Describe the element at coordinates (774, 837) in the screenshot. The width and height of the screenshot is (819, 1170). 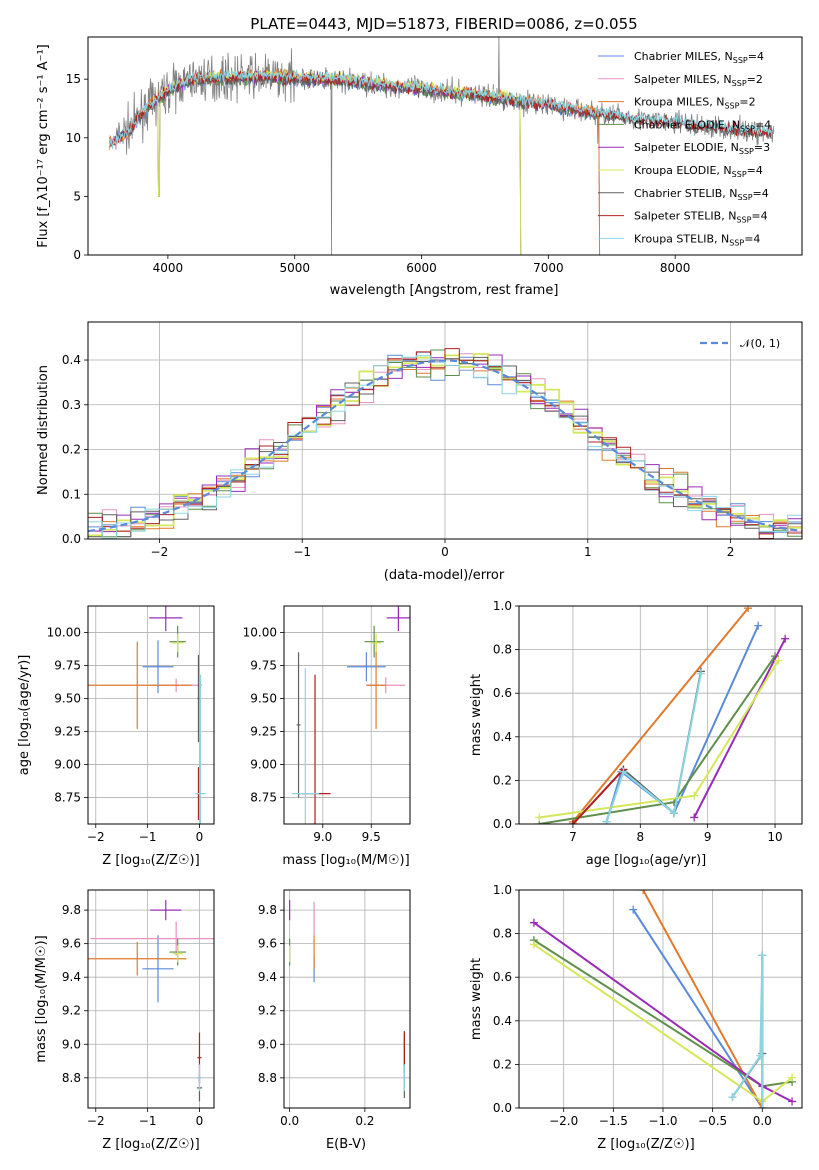
I see `x-tick-label: 10` at that location.